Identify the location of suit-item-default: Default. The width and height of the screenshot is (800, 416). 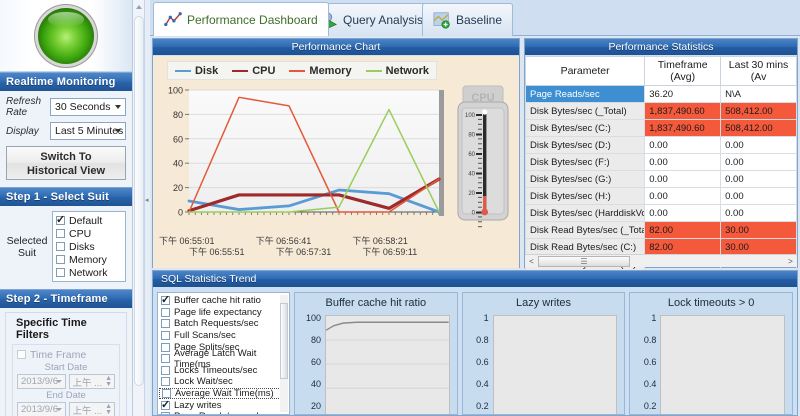
(89, 220).